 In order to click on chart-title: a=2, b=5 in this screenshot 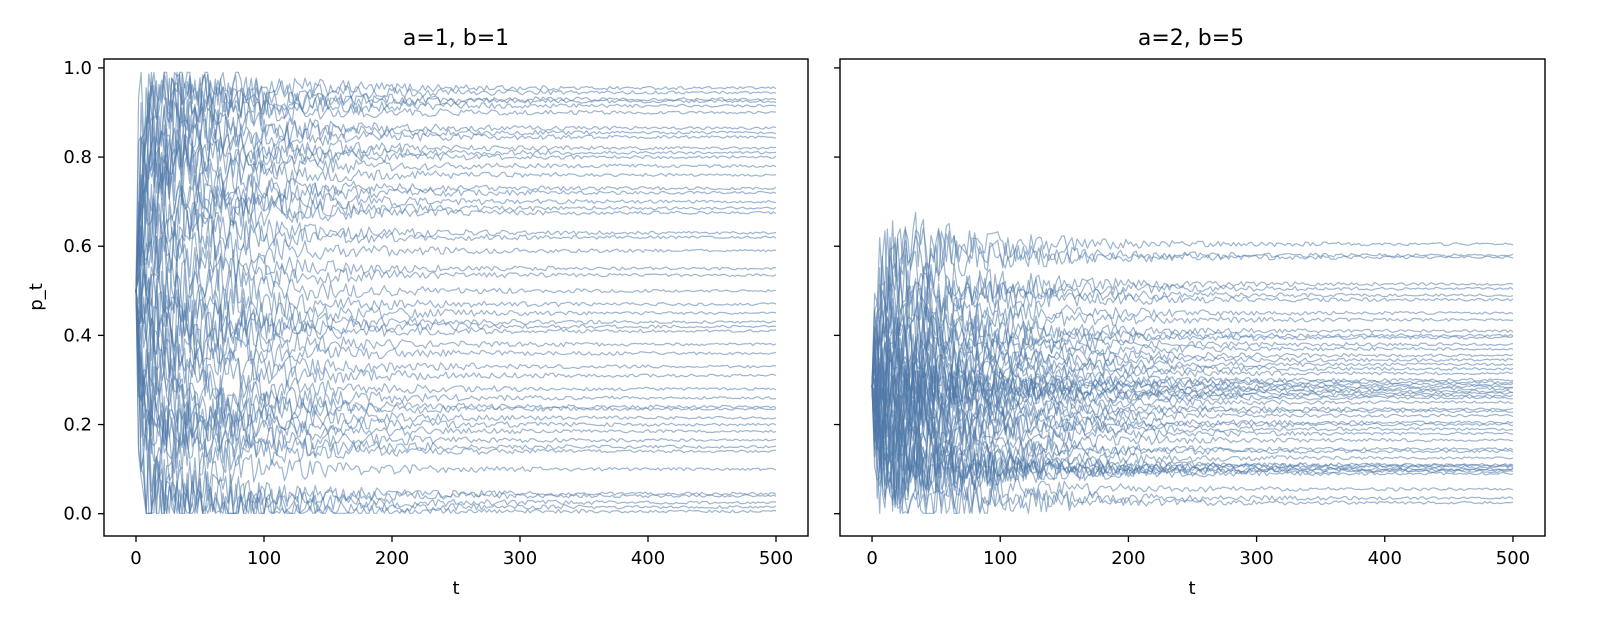, I will do `click(1191, 38)`.